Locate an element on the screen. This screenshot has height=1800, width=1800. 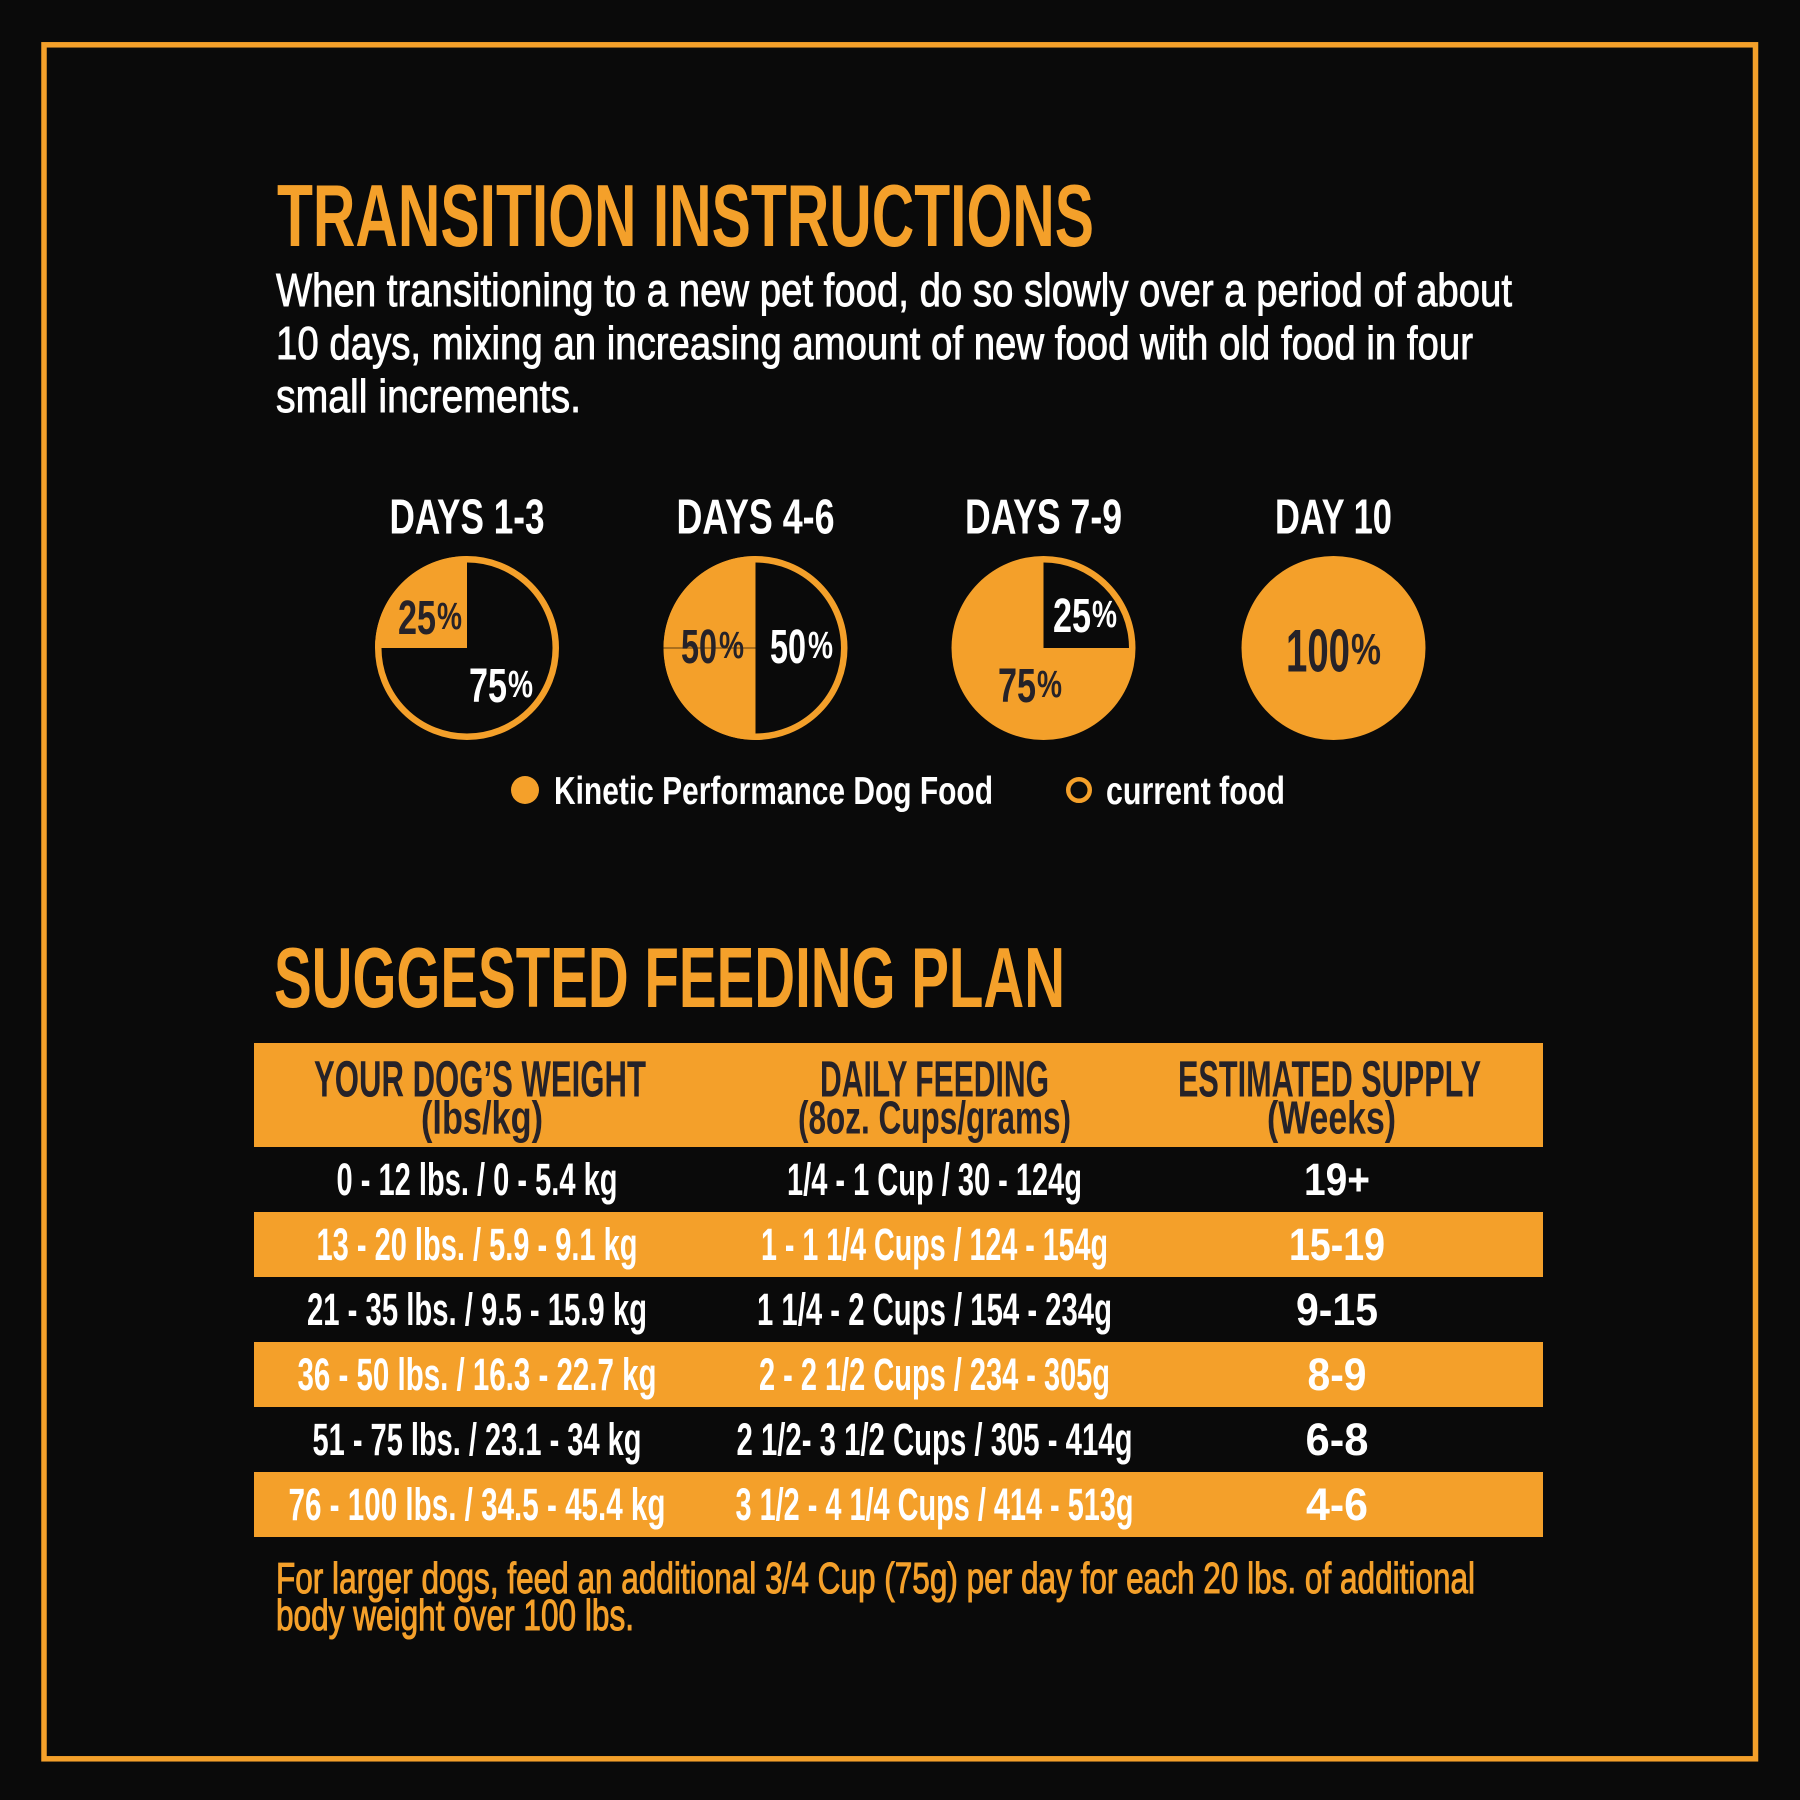
svg-text: 2 1/2- 3 1/2 Cups / 305 - 414g is located at coordinates (935, 1439).